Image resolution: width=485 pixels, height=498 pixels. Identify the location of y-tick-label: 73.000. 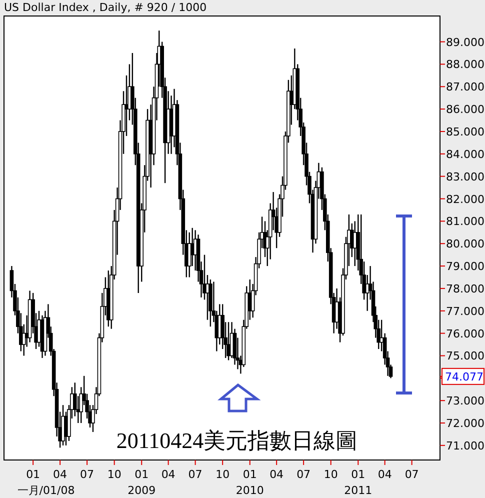
(465, 401).